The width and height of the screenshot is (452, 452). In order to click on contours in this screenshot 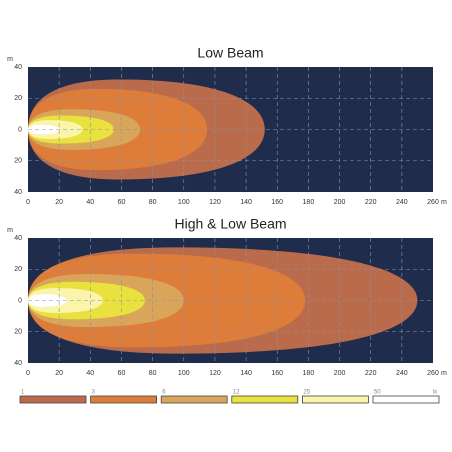, I will do `click(146, 129)`.